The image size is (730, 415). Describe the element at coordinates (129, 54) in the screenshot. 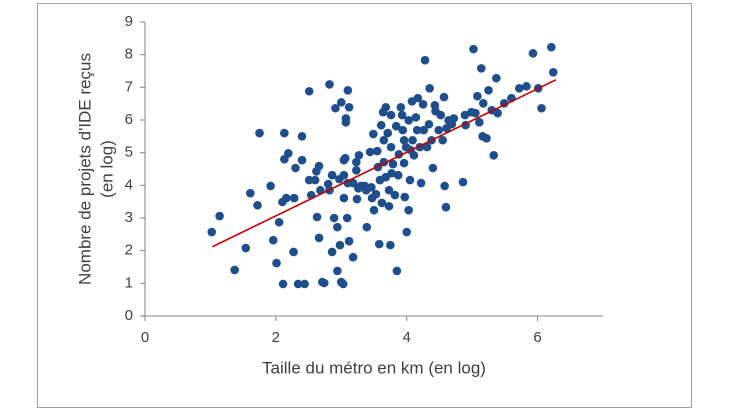

I see `y-tick-label: 8` at that location.